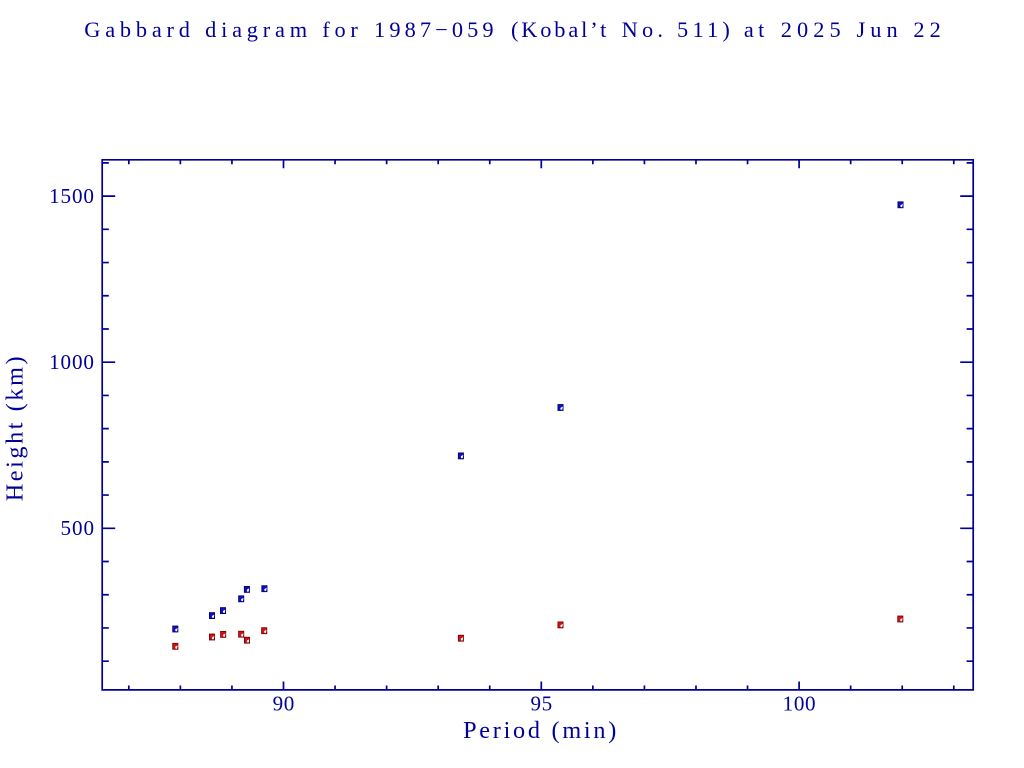 Image resolution: width=1024 pixels, height=768 pixels. What do you see at coordinates (284, 703) in the screenshot?
I see `svg-text: 90` at bounding box center [284, 703].